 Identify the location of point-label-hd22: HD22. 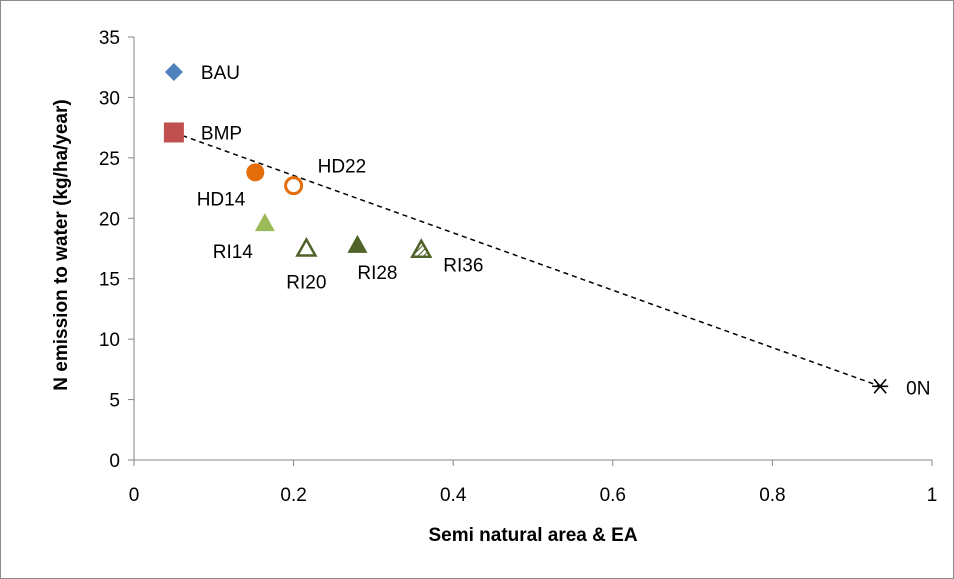
(342, 167).